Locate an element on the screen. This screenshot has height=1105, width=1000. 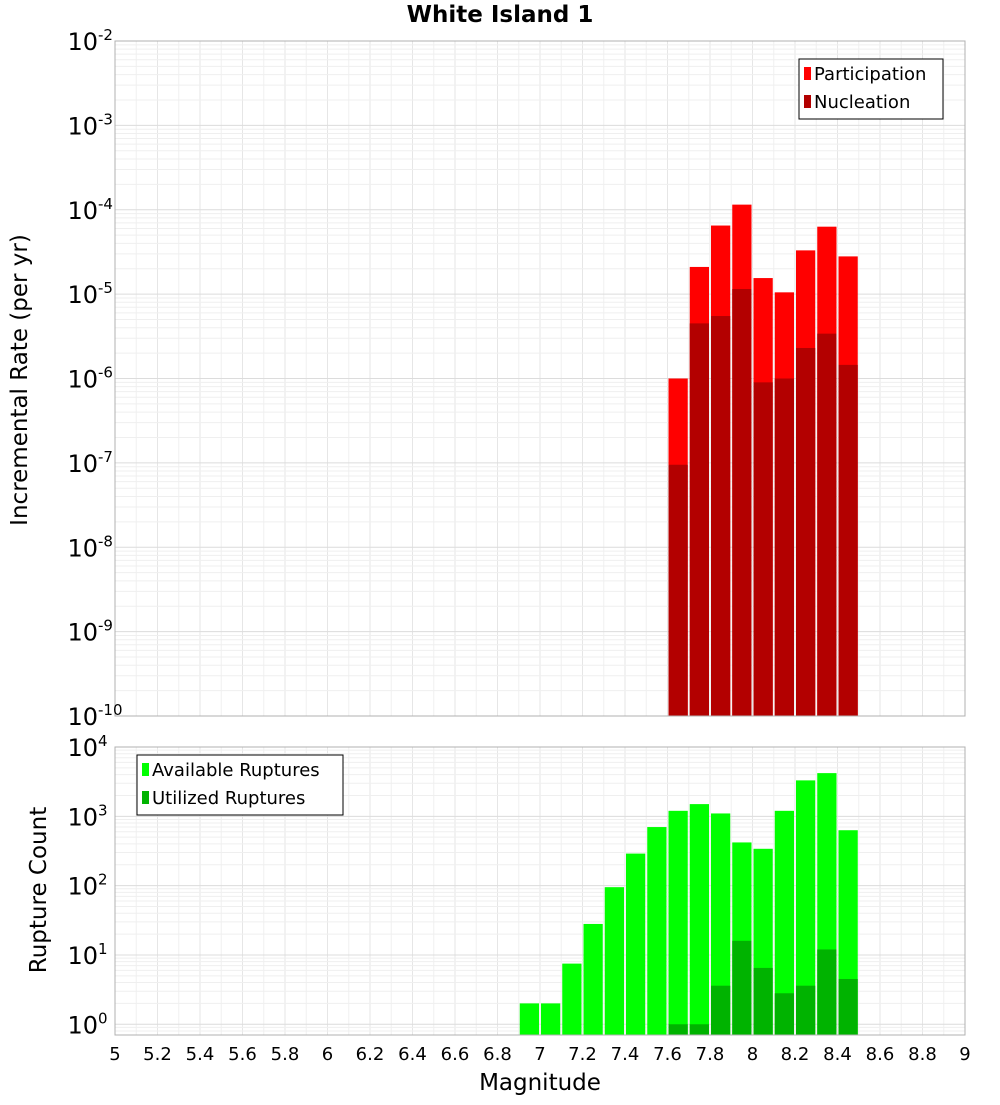
x-tick-label: 6.6 is located at coordinates (455, 1054).